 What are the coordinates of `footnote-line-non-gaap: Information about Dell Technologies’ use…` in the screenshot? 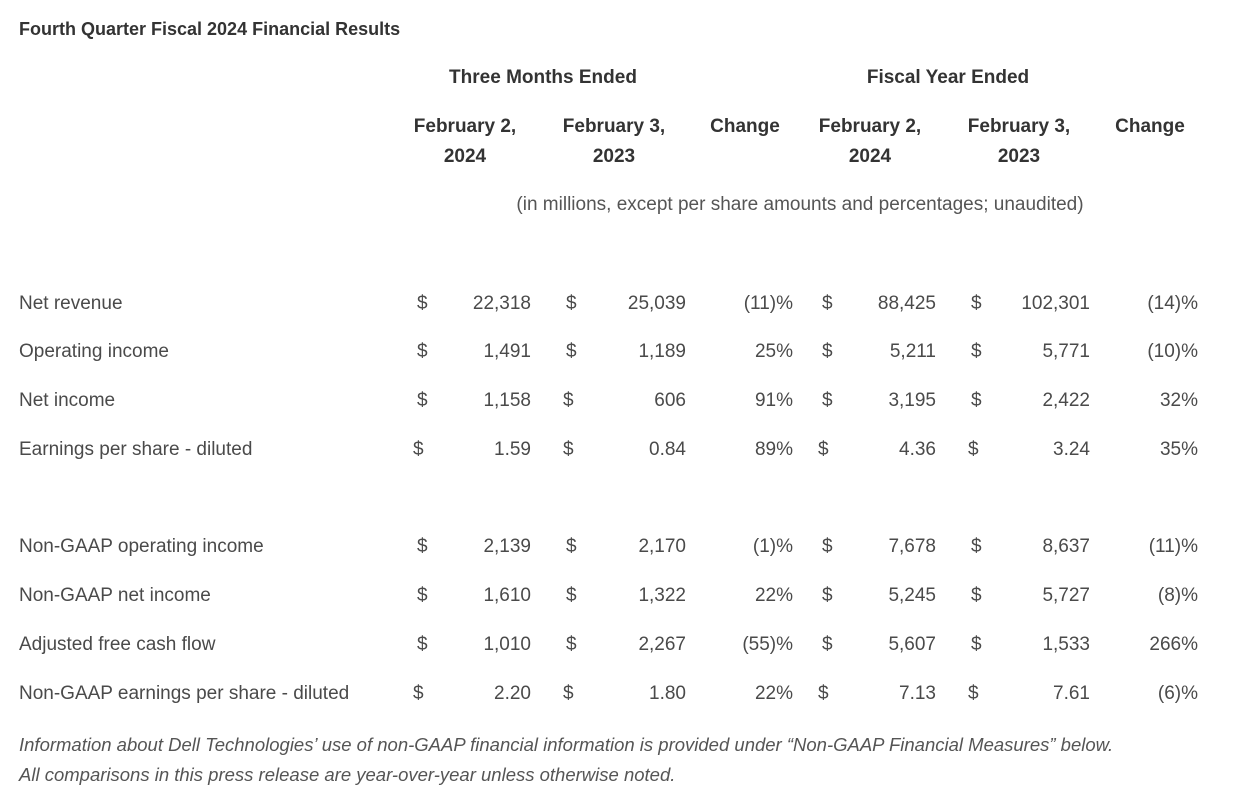 It's located at (566, 744).